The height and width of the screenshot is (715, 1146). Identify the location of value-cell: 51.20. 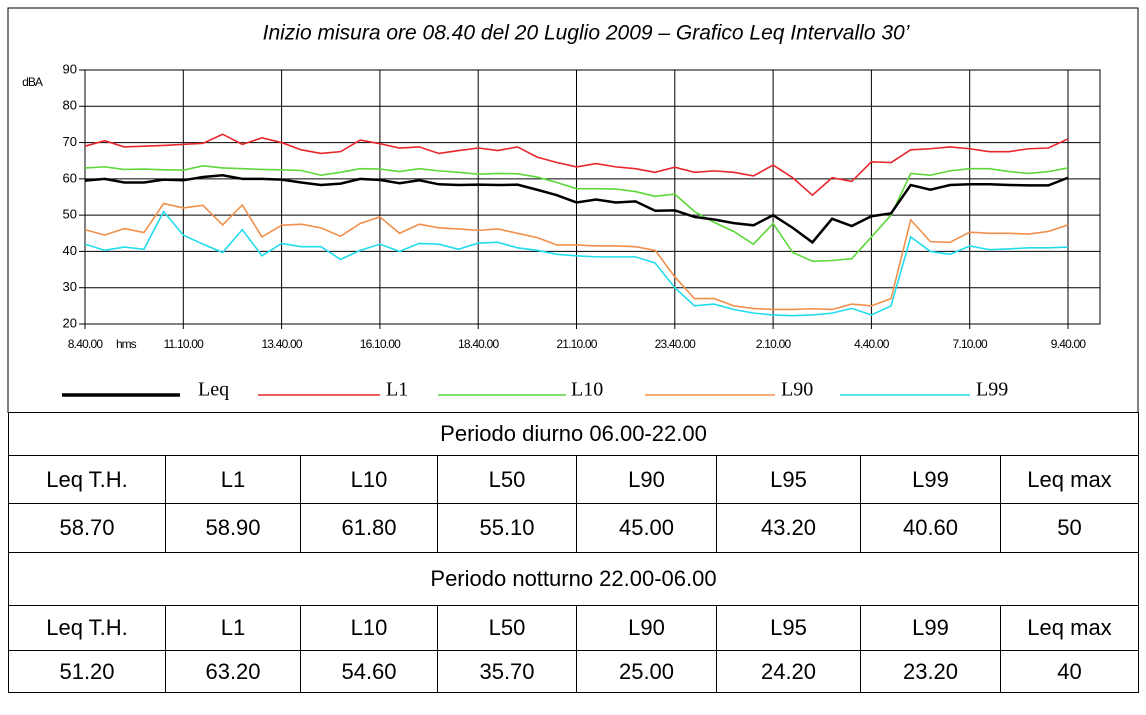
(87, 671).